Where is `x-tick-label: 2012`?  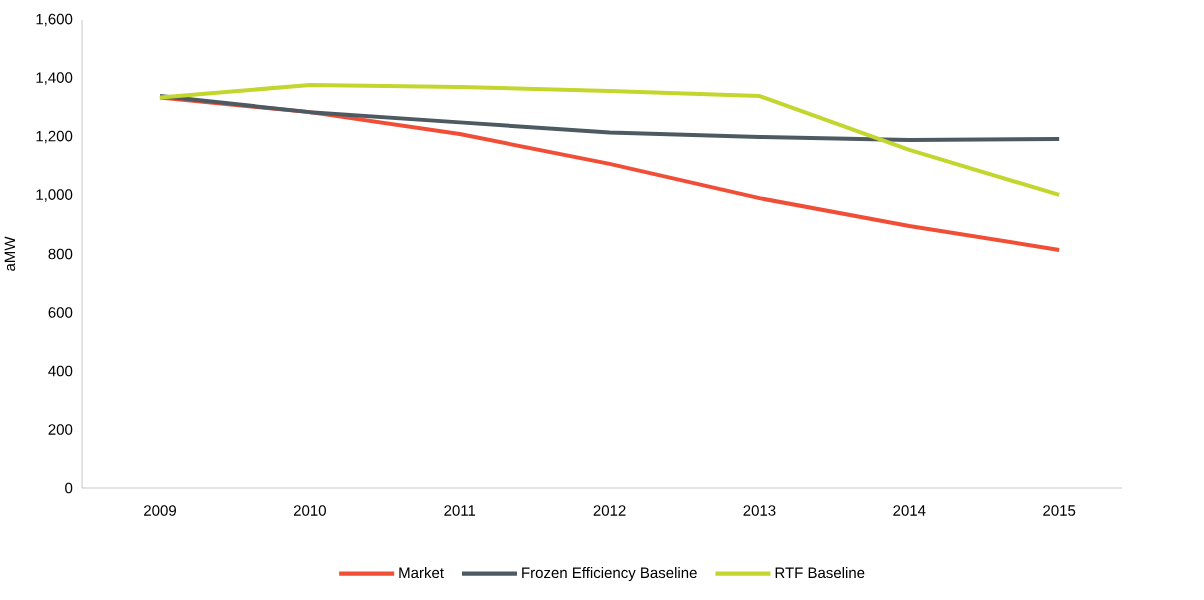
x-tick-label: 2012 is located at coordinates (609, 510).